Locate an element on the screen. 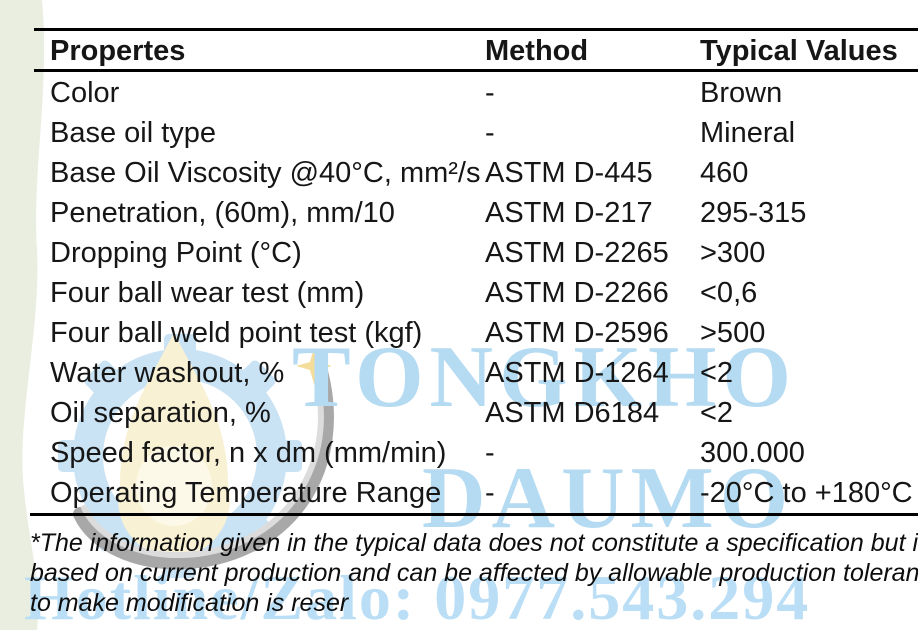 The height and width of the screenshot is (630, 918). value-cell: >500 is located at coordinates (733, 333).